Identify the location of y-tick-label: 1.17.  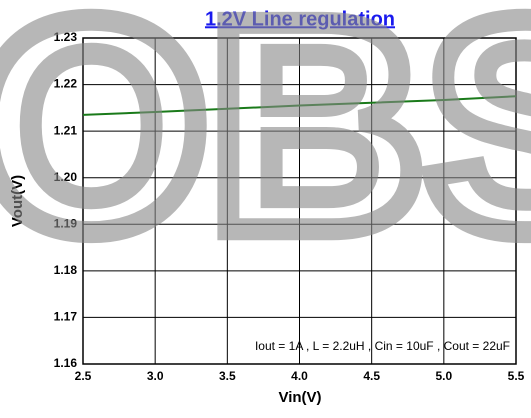
(66, 317).